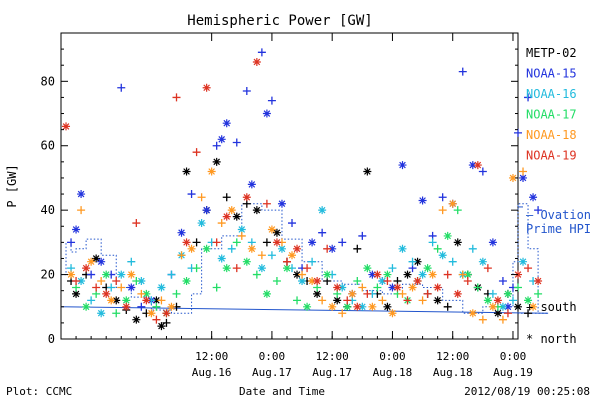  Describe the element at coordinates (48, 146) in the screenshot. I see `y-tick-label: 60` at that location.